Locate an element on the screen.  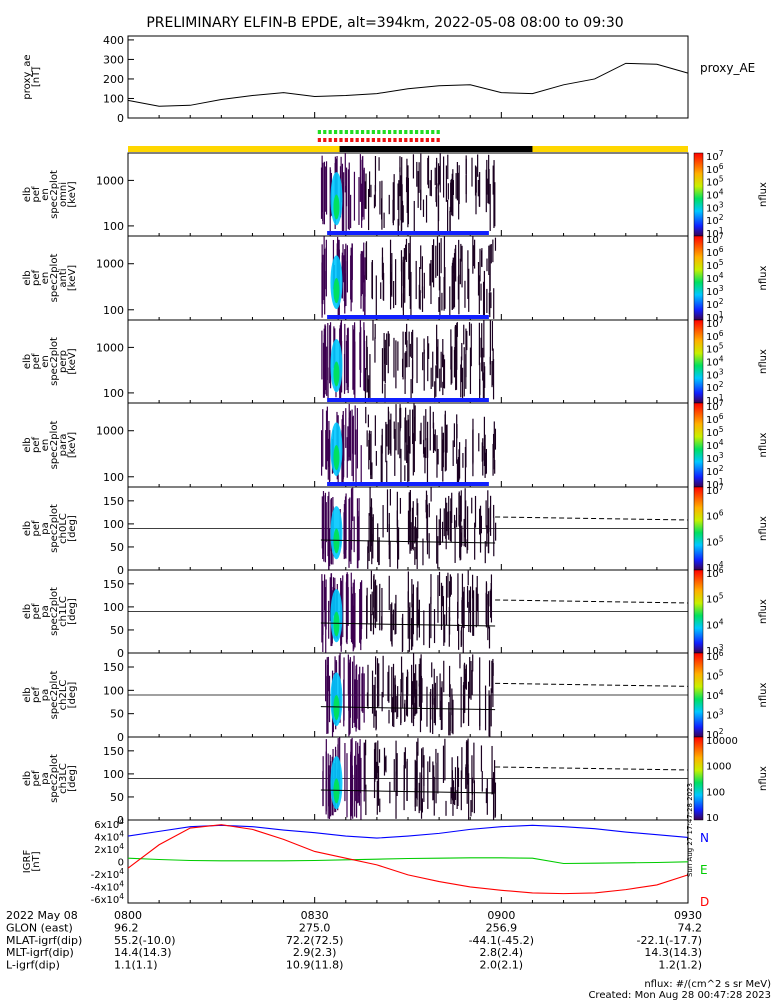
colorbar-tick: 10⁵ is located at coordinates (715, 432).